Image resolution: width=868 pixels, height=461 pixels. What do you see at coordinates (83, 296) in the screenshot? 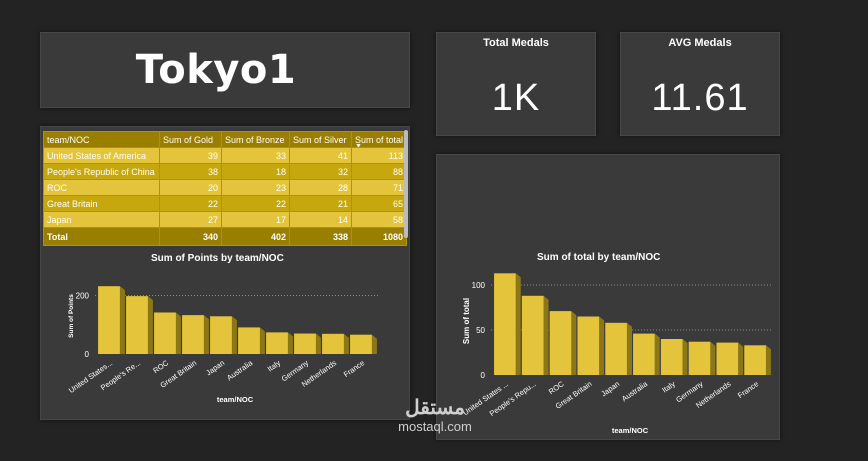
I see `y-tick-label: 200` at bounding box center [83, 296].